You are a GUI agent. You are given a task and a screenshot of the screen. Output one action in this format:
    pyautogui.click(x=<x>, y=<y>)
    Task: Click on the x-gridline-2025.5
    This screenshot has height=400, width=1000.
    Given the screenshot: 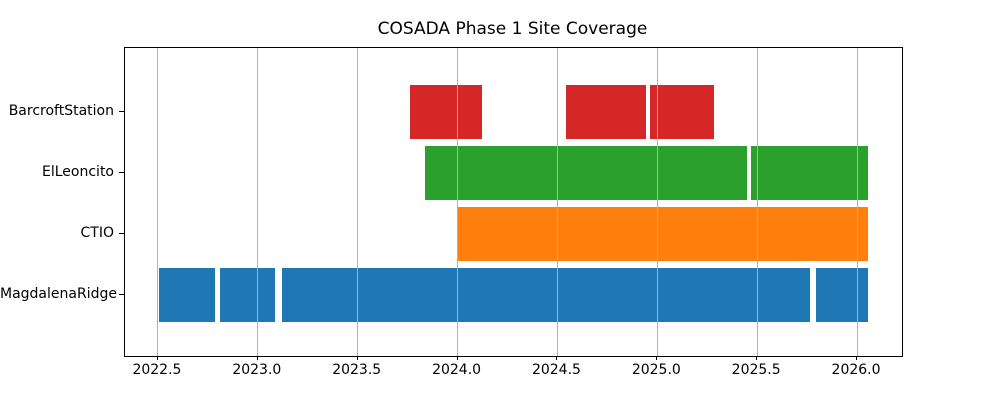 What is the action you would take?
    pyautogui.click(x=757, y=202)
    